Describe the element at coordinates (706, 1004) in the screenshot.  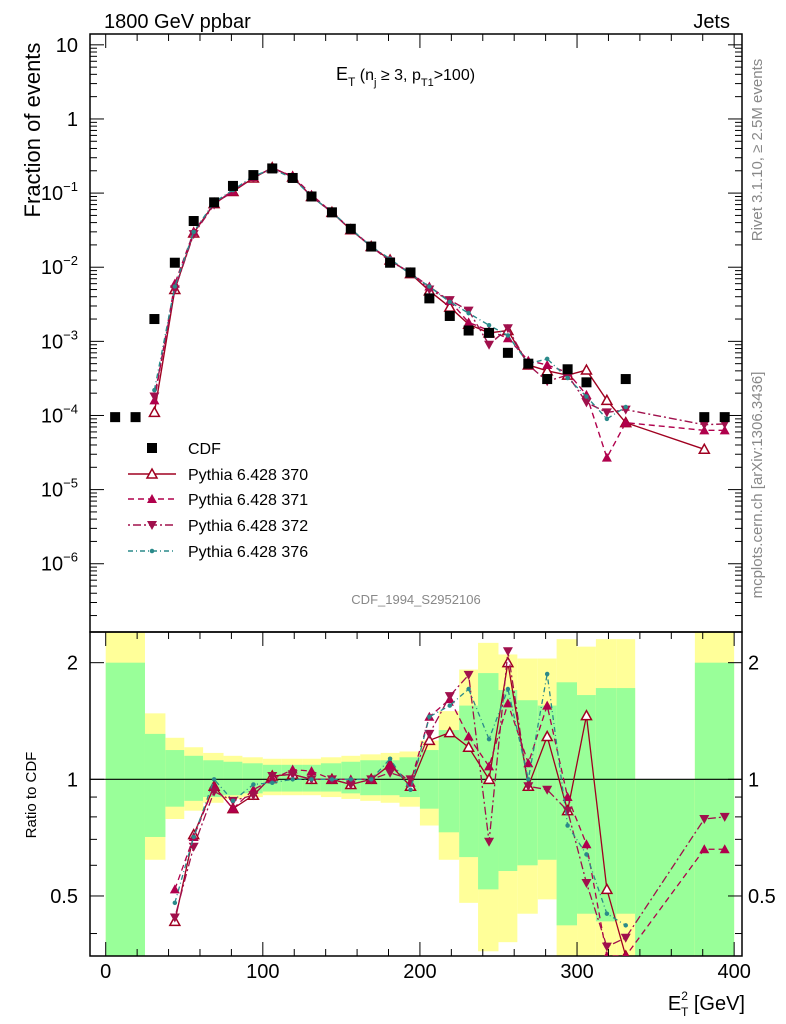
I see `x-axis-label: E2 T [GeV]` at that location.